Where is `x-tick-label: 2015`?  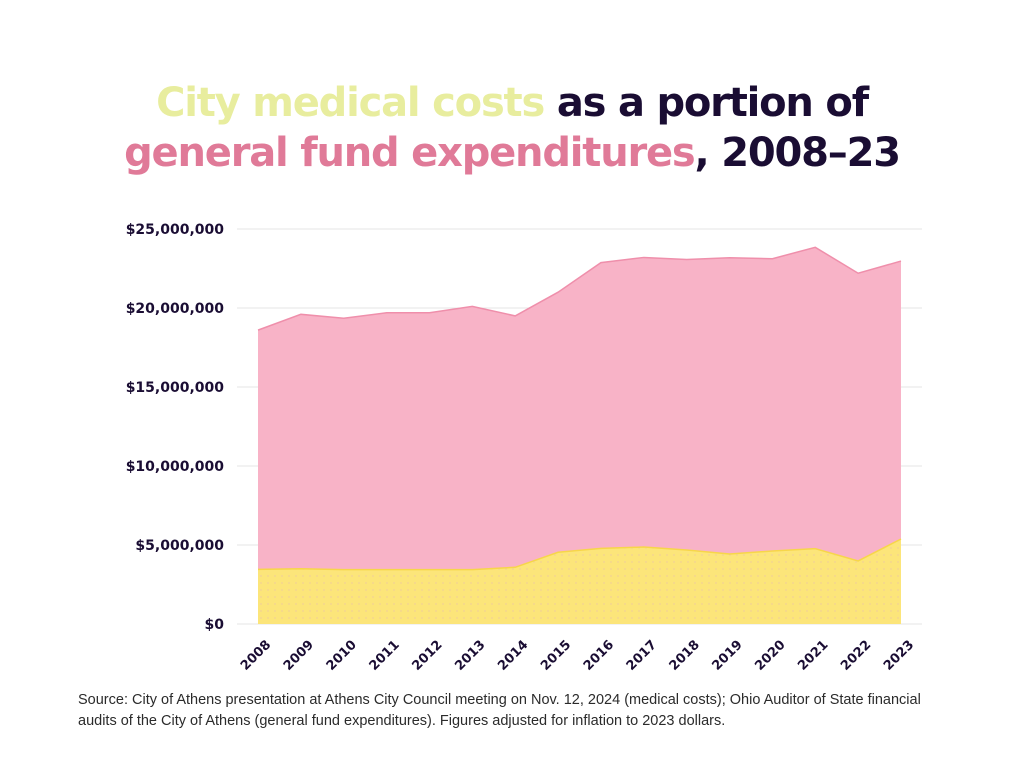
x-tick-label: 2015 is located at coordinates (556, 656).